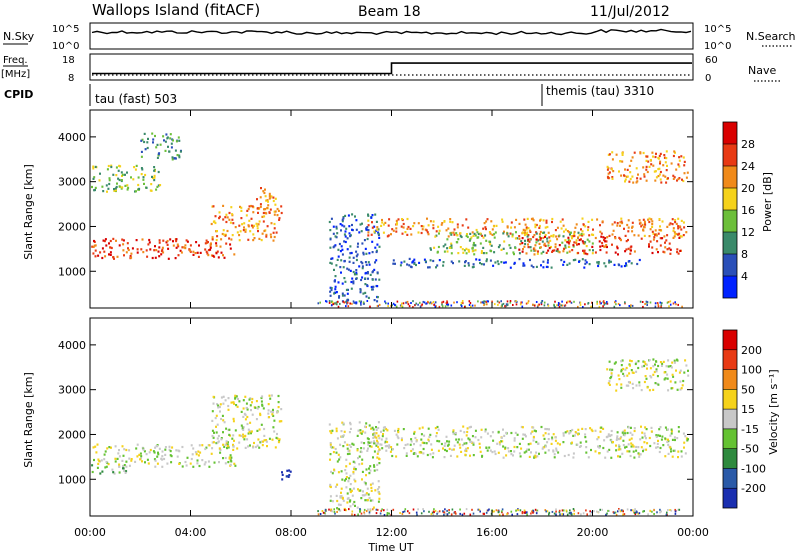 The height and width of the screenshot is (554, 800). Describe the element at coordinates (391, 36) in the screenshot. I see `noise-panel-frame` at that location.